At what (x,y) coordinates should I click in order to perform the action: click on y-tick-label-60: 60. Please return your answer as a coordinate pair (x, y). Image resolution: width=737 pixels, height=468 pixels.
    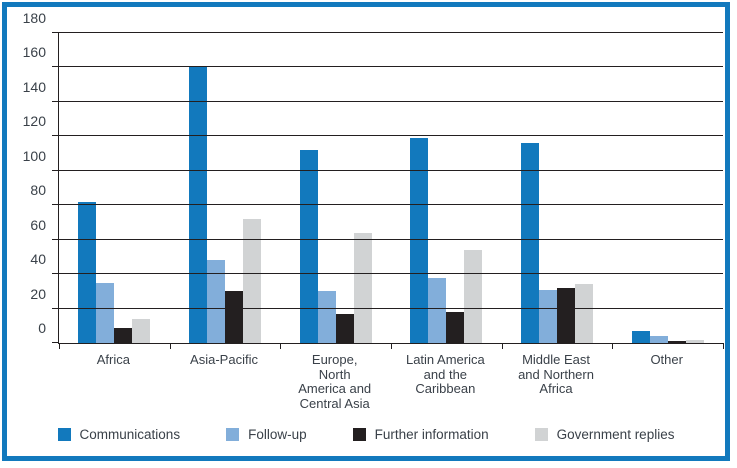
    Looking at the image, I should click on (38, 225).